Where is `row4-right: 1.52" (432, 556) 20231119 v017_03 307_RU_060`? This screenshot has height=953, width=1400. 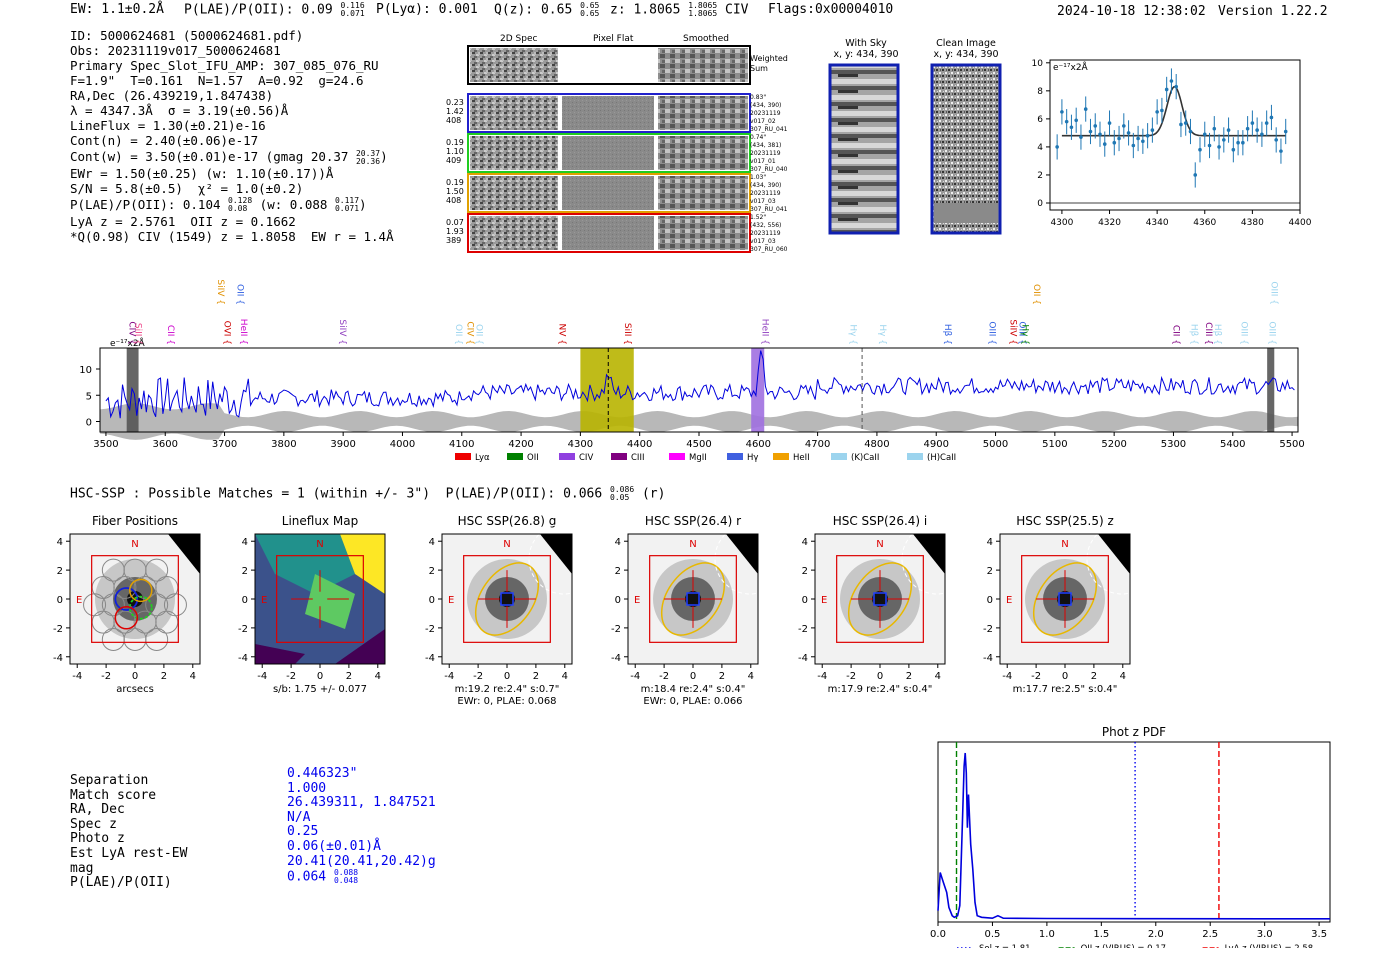 row4-right: 1.52" (432, 556) 20231119 v017_03 307_RU_060 is located at coordinates (769, 233).